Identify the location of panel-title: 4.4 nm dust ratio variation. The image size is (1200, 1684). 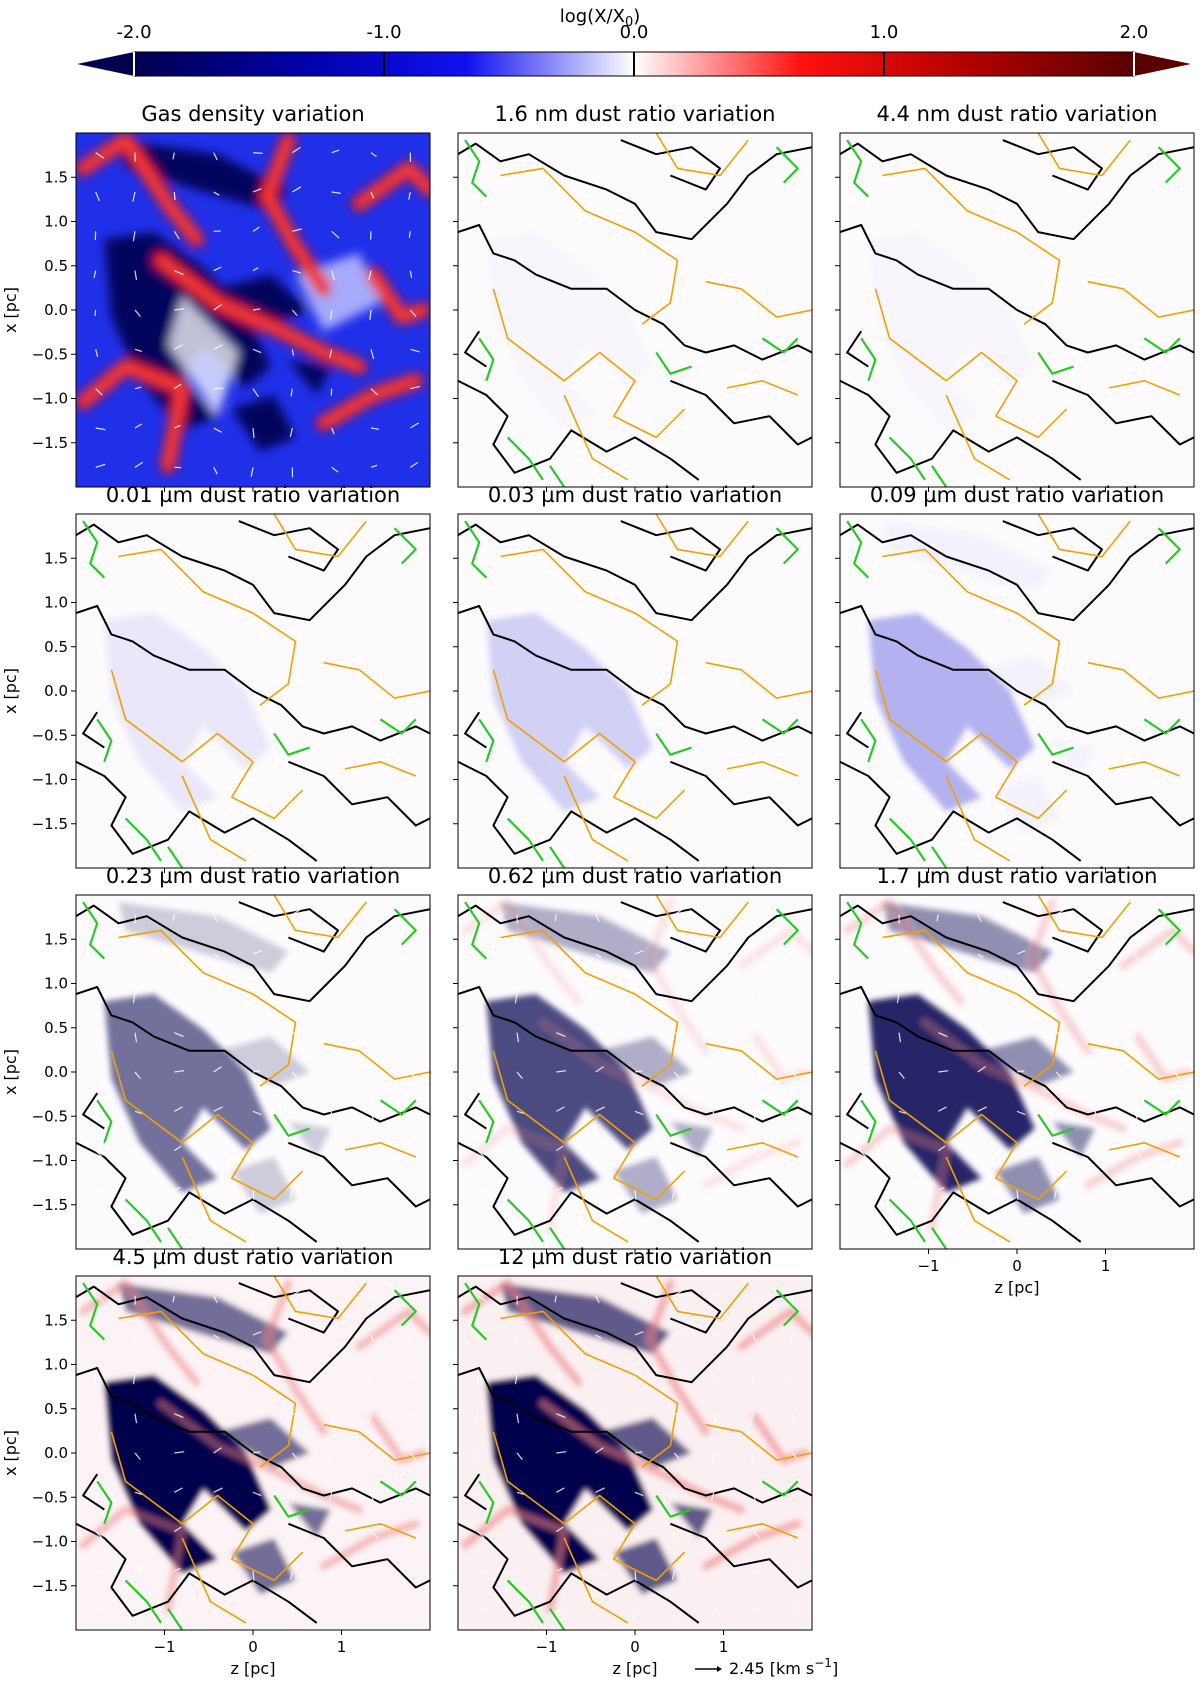
(1017, 114).